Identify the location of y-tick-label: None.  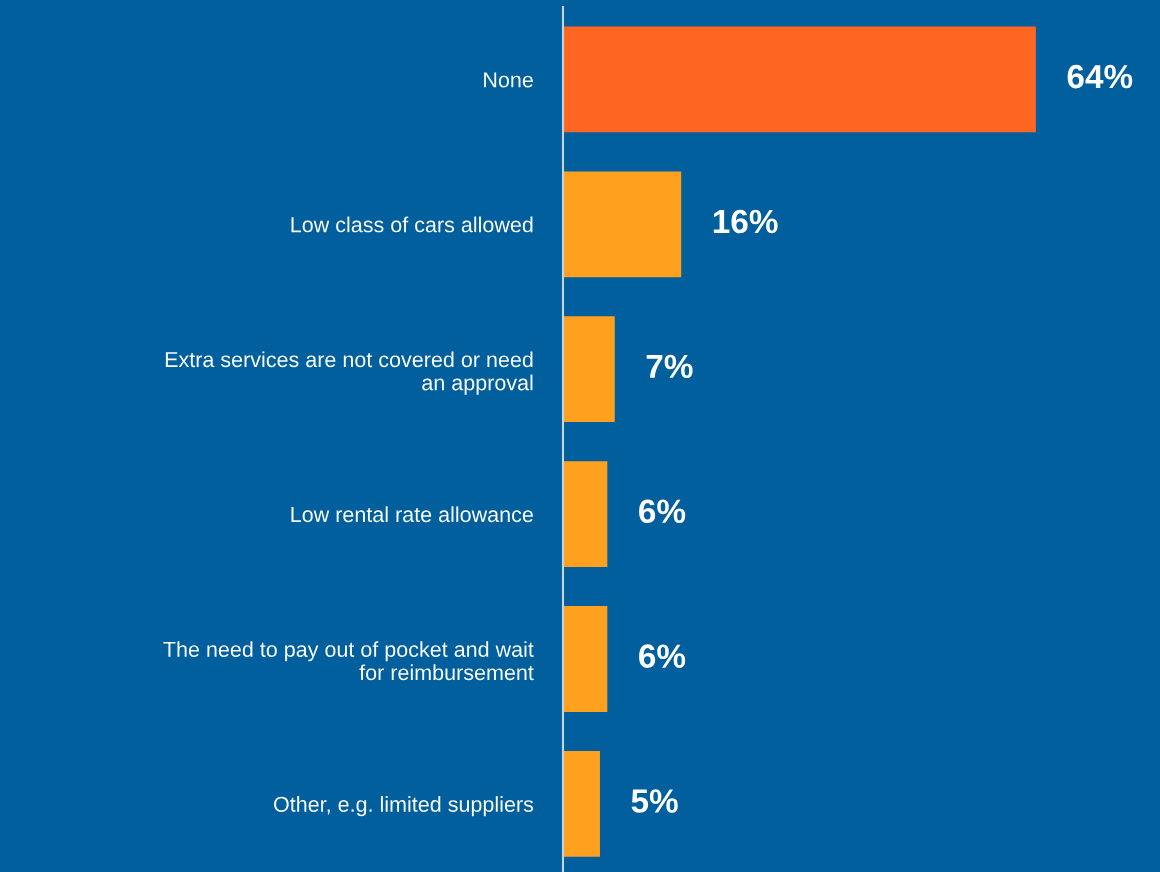
(508, 80).